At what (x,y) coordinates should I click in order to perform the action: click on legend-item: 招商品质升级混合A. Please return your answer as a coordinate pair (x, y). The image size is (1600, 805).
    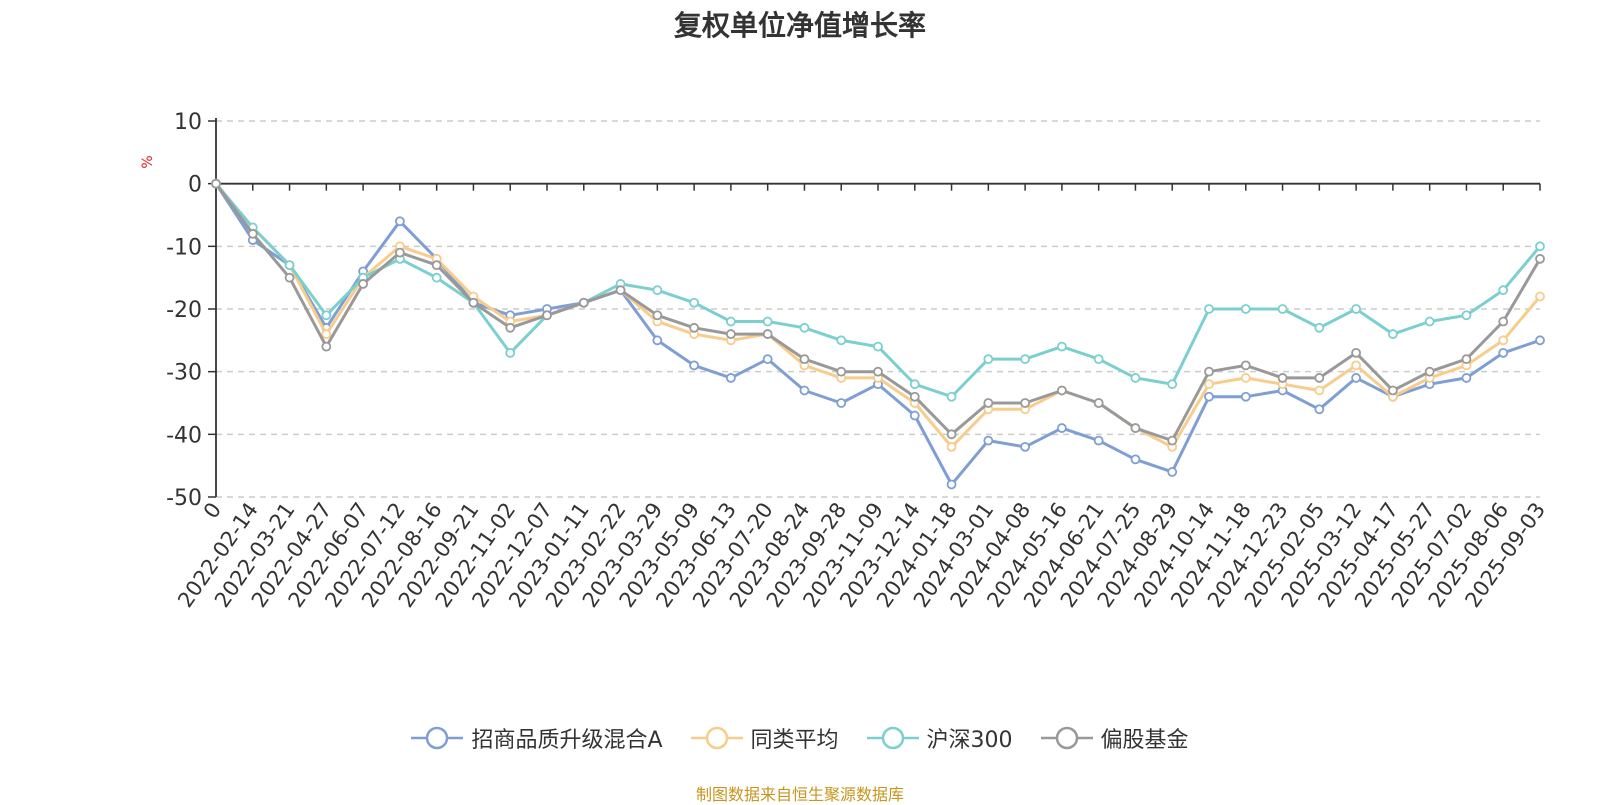
    Looking at the image, I should click on (537, 738).